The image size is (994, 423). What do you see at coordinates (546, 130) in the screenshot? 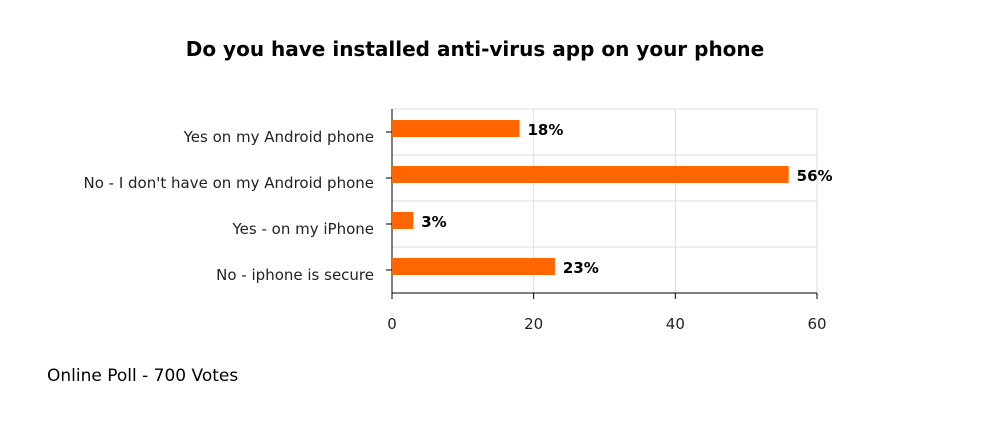
I see `data-label: 18%` at bounding box center [546, 130].